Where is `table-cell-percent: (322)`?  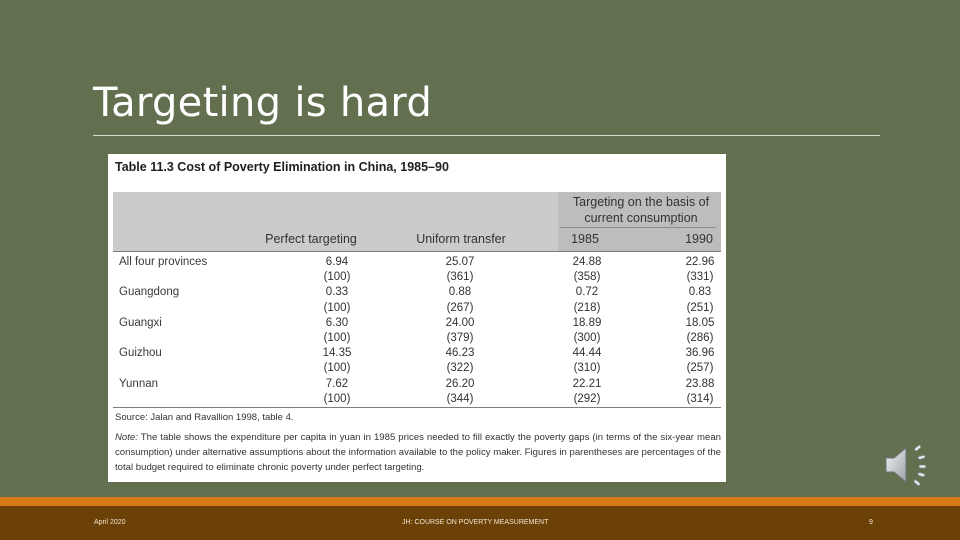
table-cell-percent: (322) is located at coordinates (460, 368).